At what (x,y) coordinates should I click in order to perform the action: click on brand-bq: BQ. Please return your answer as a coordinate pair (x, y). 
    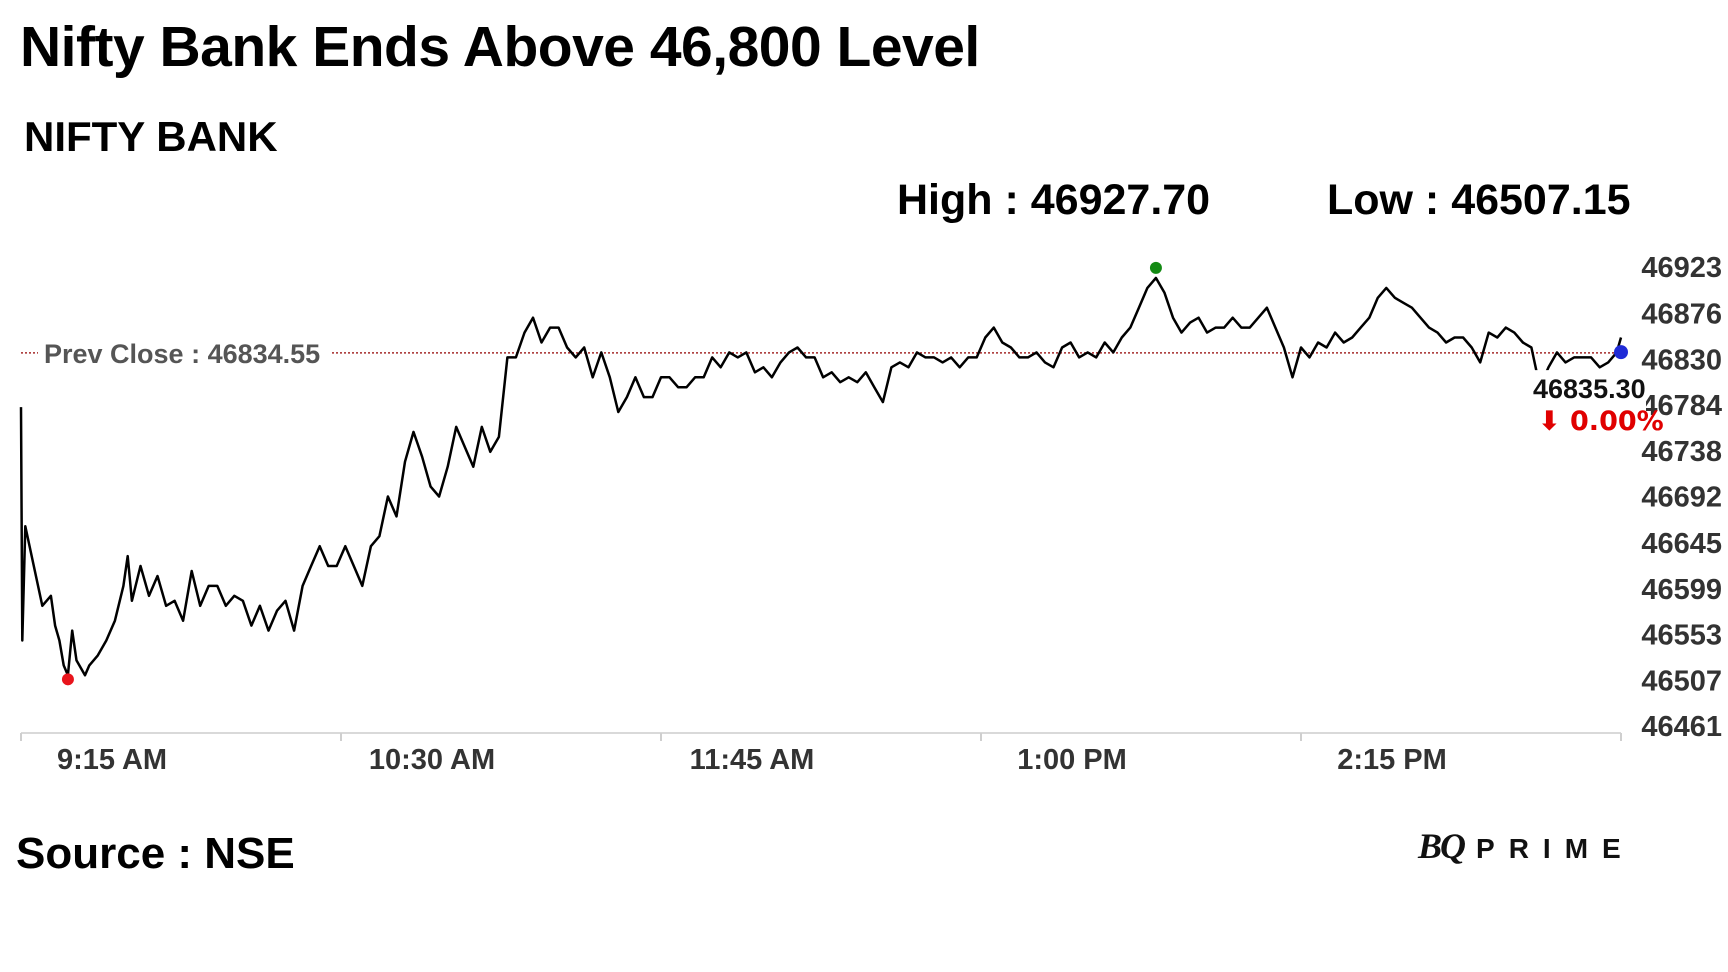
    Looking at the image, I should click on (1442, 846).